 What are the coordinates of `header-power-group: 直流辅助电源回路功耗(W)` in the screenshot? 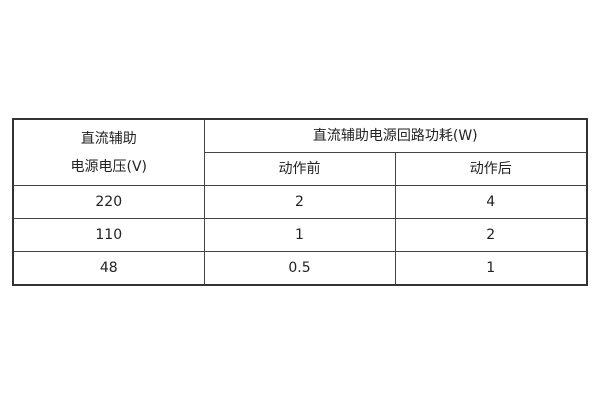 It's located at (395, 135).